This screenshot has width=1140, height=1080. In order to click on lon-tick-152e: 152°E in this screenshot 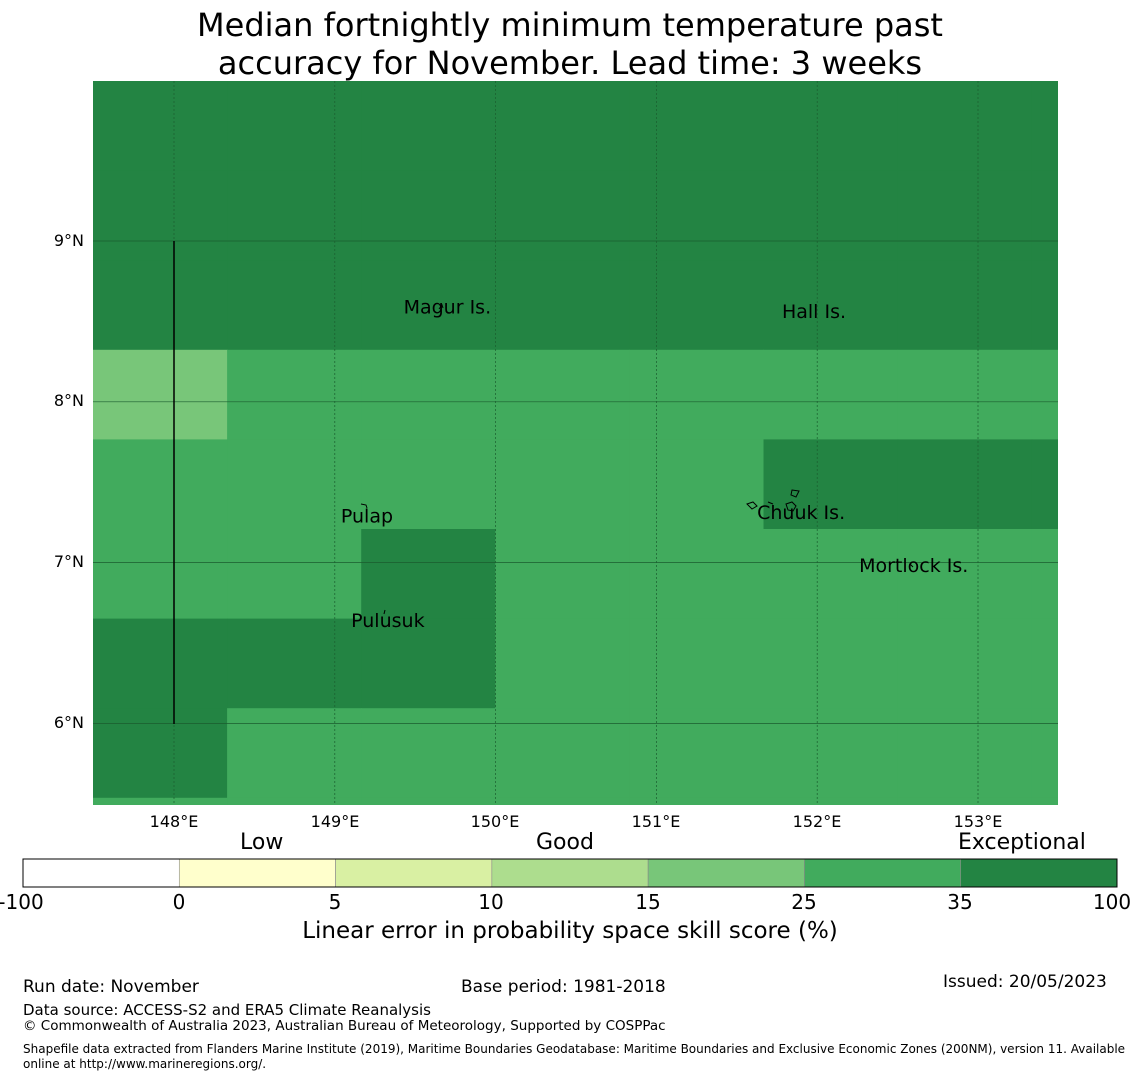, I will do `click(817, 821)`.